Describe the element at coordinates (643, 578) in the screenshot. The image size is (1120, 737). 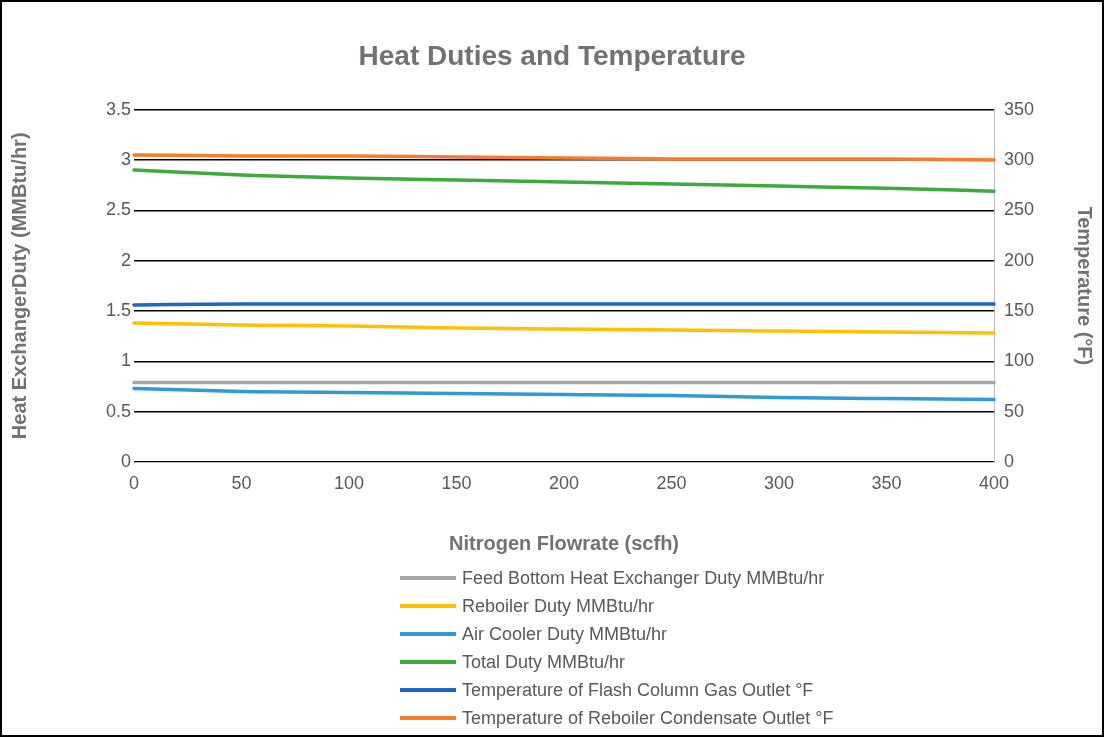
I see `legend-label: Feed Bottom Heat Exchanger Duty MMBtu/hr` at that location.